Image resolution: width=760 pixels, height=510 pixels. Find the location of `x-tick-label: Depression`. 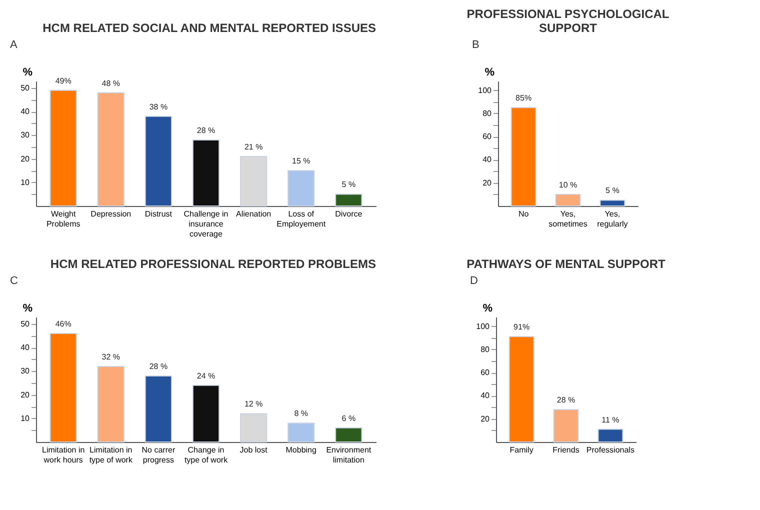

x-tick-label: Depression is located at coordinates (111, 214).